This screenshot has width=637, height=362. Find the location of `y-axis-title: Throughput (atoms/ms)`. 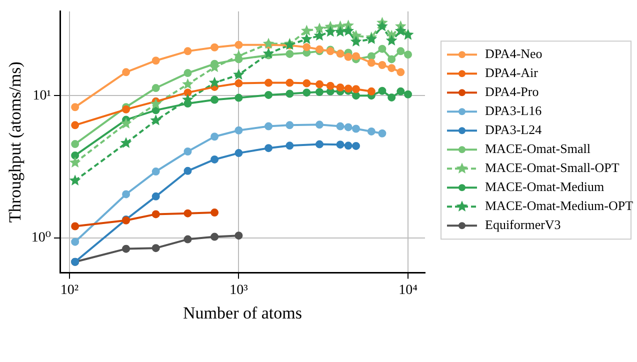

y-axis-title: Throughput (atoms/ms) is located at coordinates (15, 142).